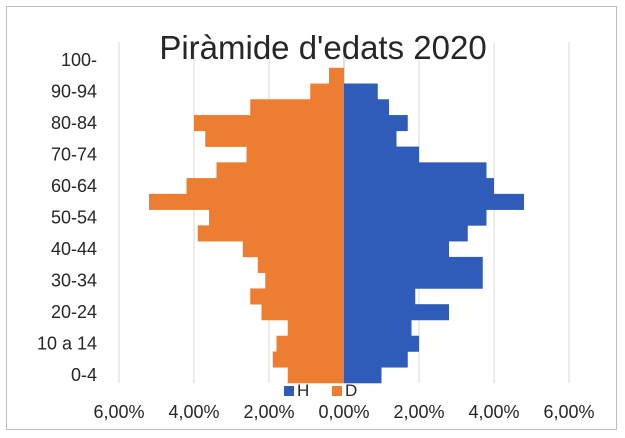 The image size is (625, 438). I want to click on x-tick-label: 0,00%, so click(343, 412).